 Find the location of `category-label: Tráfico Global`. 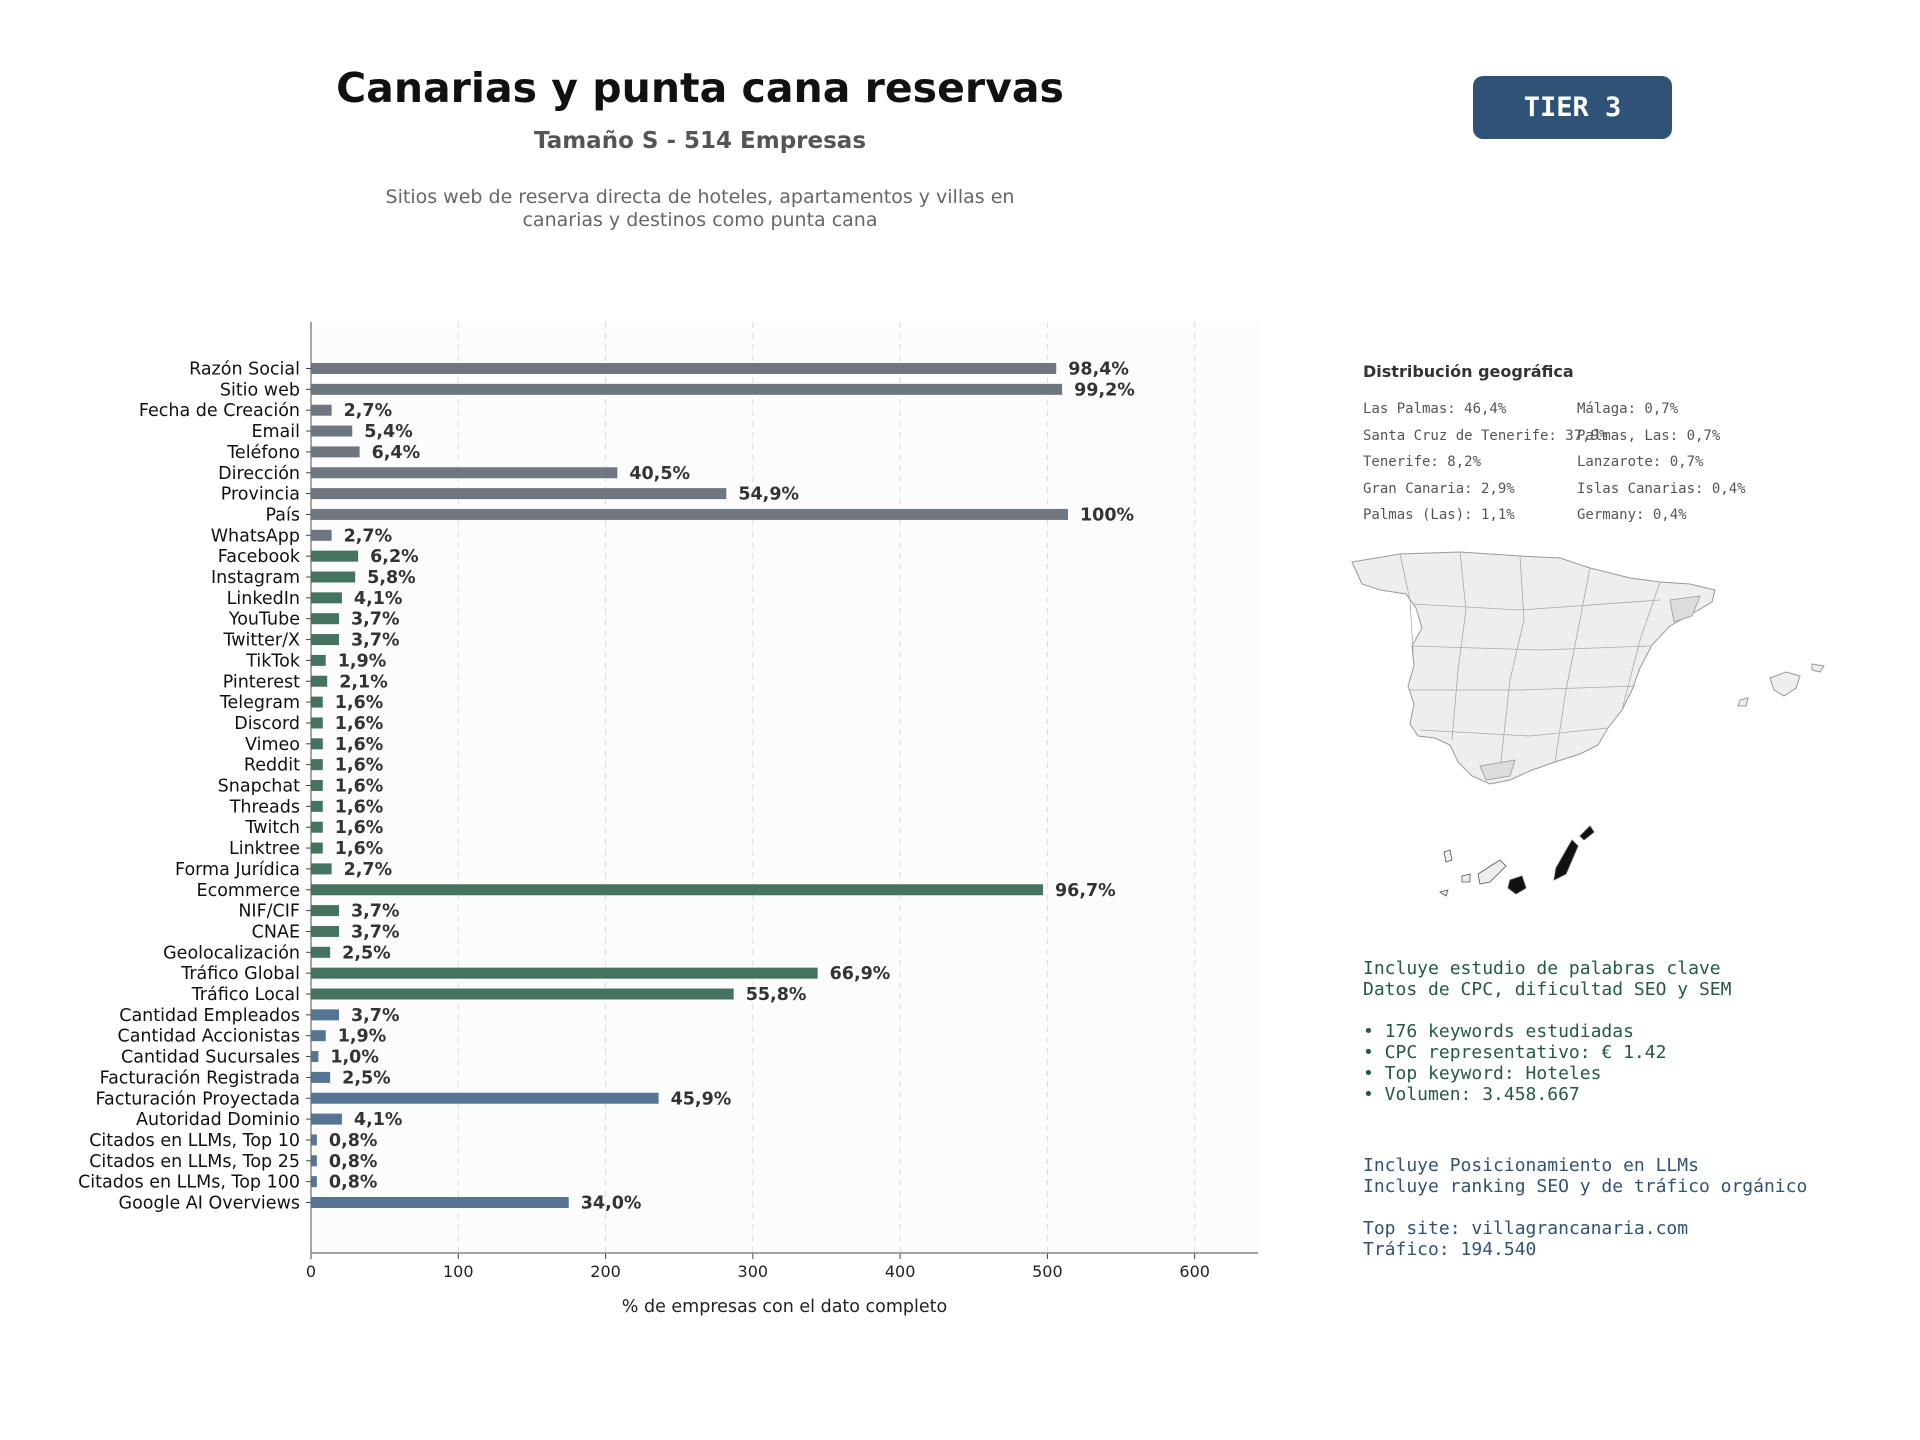

category-label: Tráfico Global is located at coordinates (240, 974).